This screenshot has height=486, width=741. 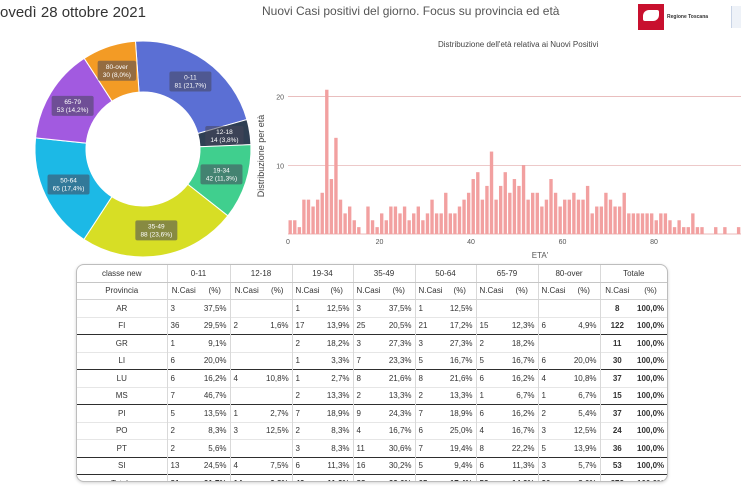 I want to click on pct-cell: 25,0%, so click(x=461, y=431).